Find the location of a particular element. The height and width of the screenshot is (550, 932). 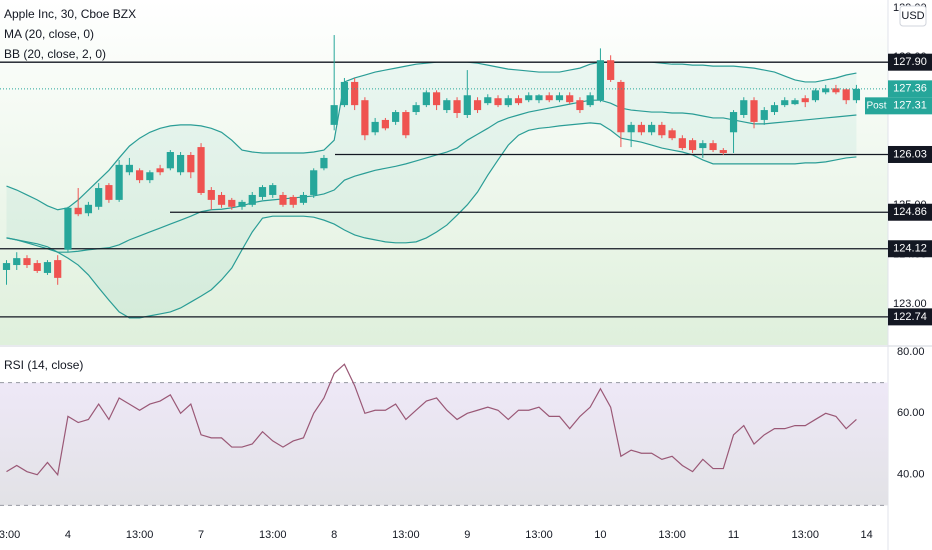

rsi-tick-label: 80.00 is located at coordinates (911, 352).